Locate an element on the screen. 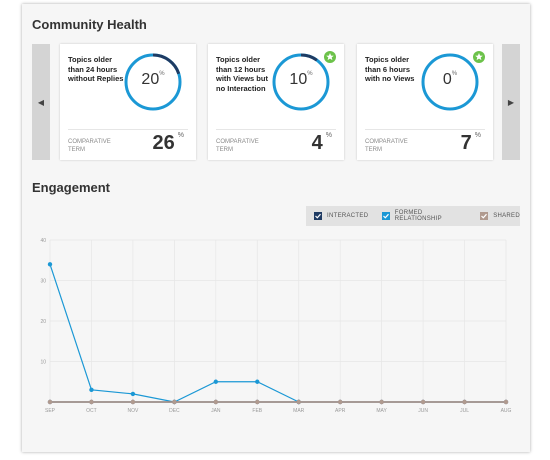 Image resolution: width=550 pixels, height=460 pixels. legend-label: Formed Relationship is located at coordinates (418, 216).